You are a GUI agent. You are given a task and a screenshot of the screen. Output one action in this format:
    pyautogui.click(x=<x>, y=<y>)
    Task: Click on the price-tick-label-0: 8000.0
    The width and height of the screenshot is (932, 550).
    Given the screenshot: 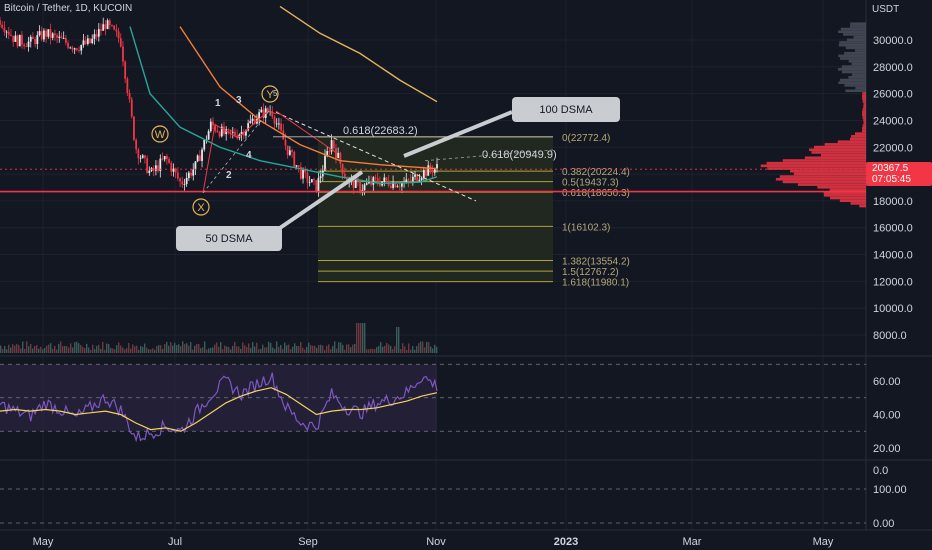 What is the action you would take?
    pyautogui.click(x=890, y=336)
    